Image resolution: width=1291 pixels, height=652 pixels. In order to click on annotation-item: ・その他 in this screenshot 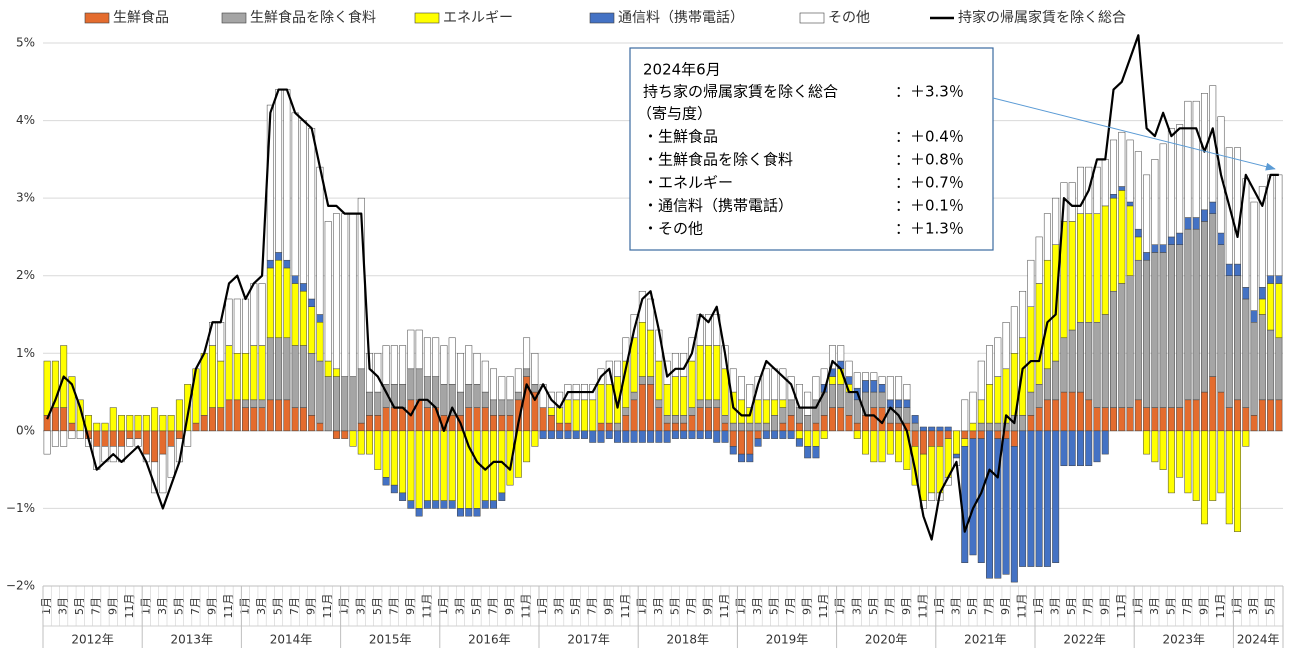, I will do `click(673, 229)`.